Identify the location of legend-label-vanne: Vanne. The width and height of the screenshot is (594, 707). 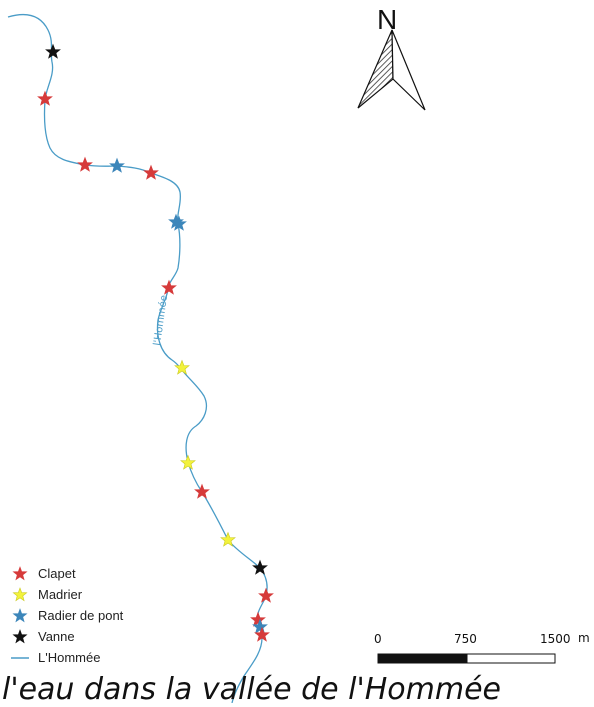
(56, 636).